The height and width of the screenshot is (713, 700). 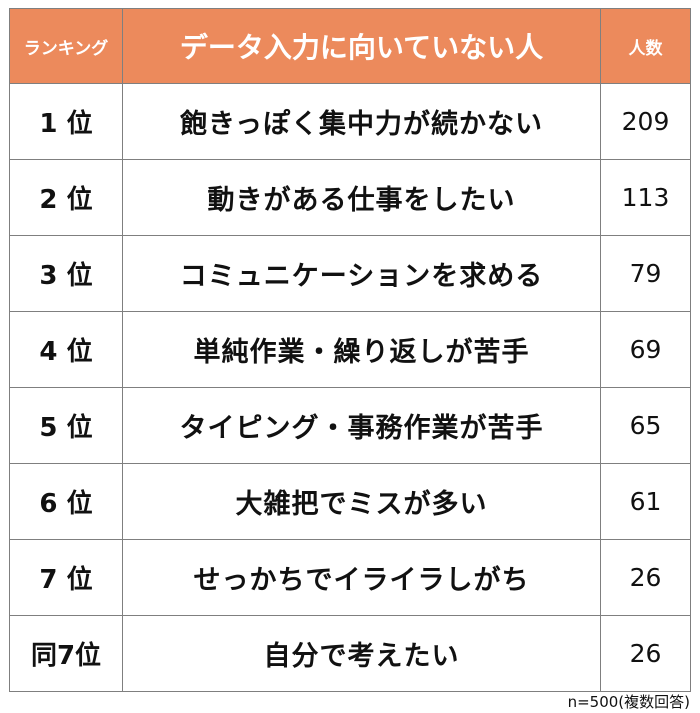 I want to click on table-row: 同7位 自分で考えたい 26, so click(x=350, y=653).